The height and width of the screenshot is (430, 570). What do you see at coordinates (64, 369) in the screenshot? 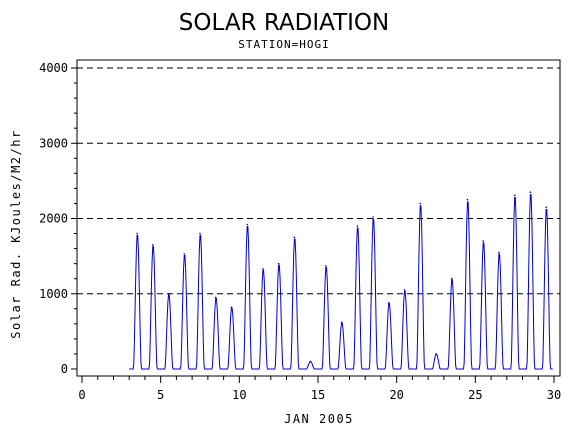
I see `y-tick-label-0: 0` at bounding box center [64, 369].